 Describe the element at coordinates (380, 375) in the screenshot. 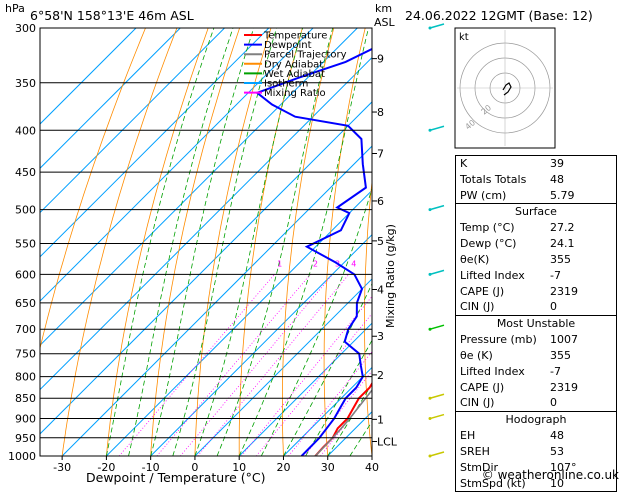

I see `km-tick-label: 2` at that location.